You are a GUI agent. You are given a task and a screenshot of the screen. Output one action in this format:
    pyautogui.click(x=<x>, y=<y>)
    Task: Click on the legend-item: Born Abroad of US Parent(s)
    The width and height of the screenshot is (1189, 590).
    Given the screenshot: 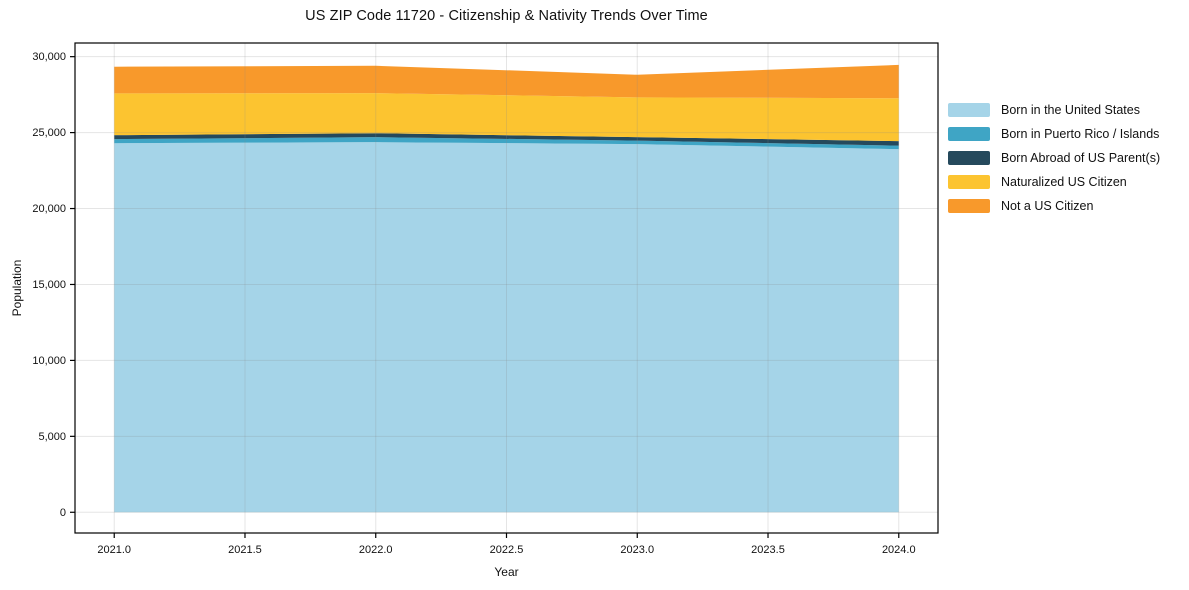 What is the action you would take?
    pyautogui.click(x=1054, y=158)
    